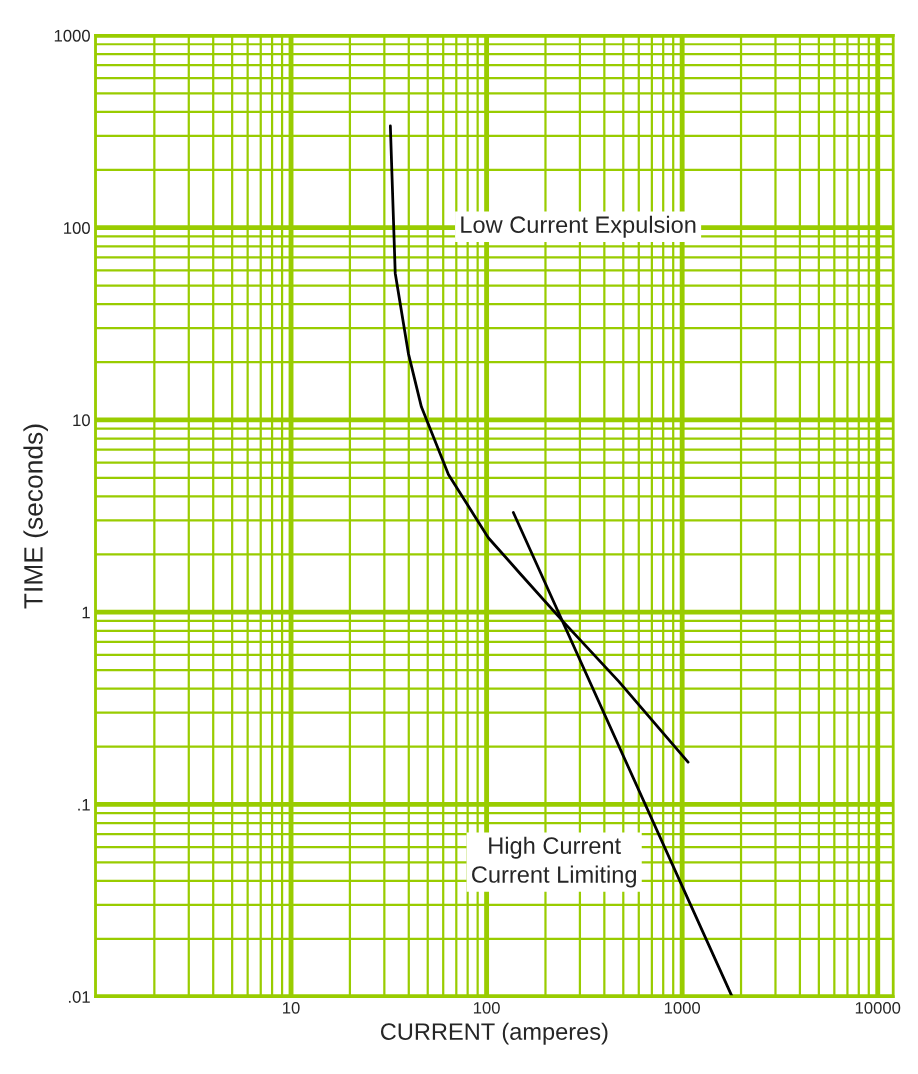 This screenshot has width=918, height=1074. Describe the element at coordinates (554, 862) in the screenshot. I see `annotation: High Current Current Limiting` at that location.